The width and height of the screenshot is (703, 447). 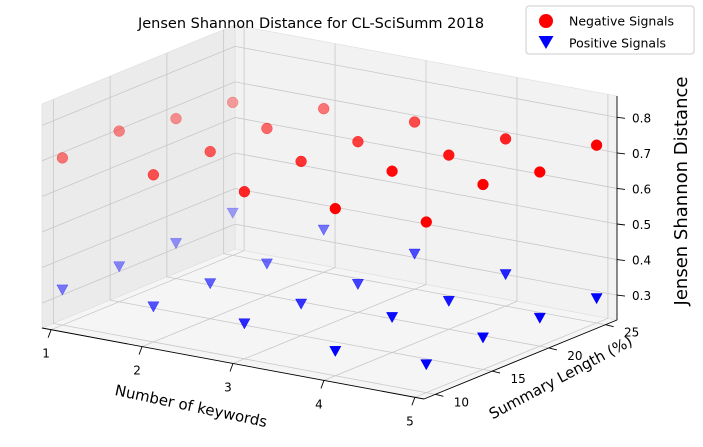 What do you see at coordinates (631, 333) in the screenshot?
I see `y-tick-label: 25` at bounding box center [631, 333].